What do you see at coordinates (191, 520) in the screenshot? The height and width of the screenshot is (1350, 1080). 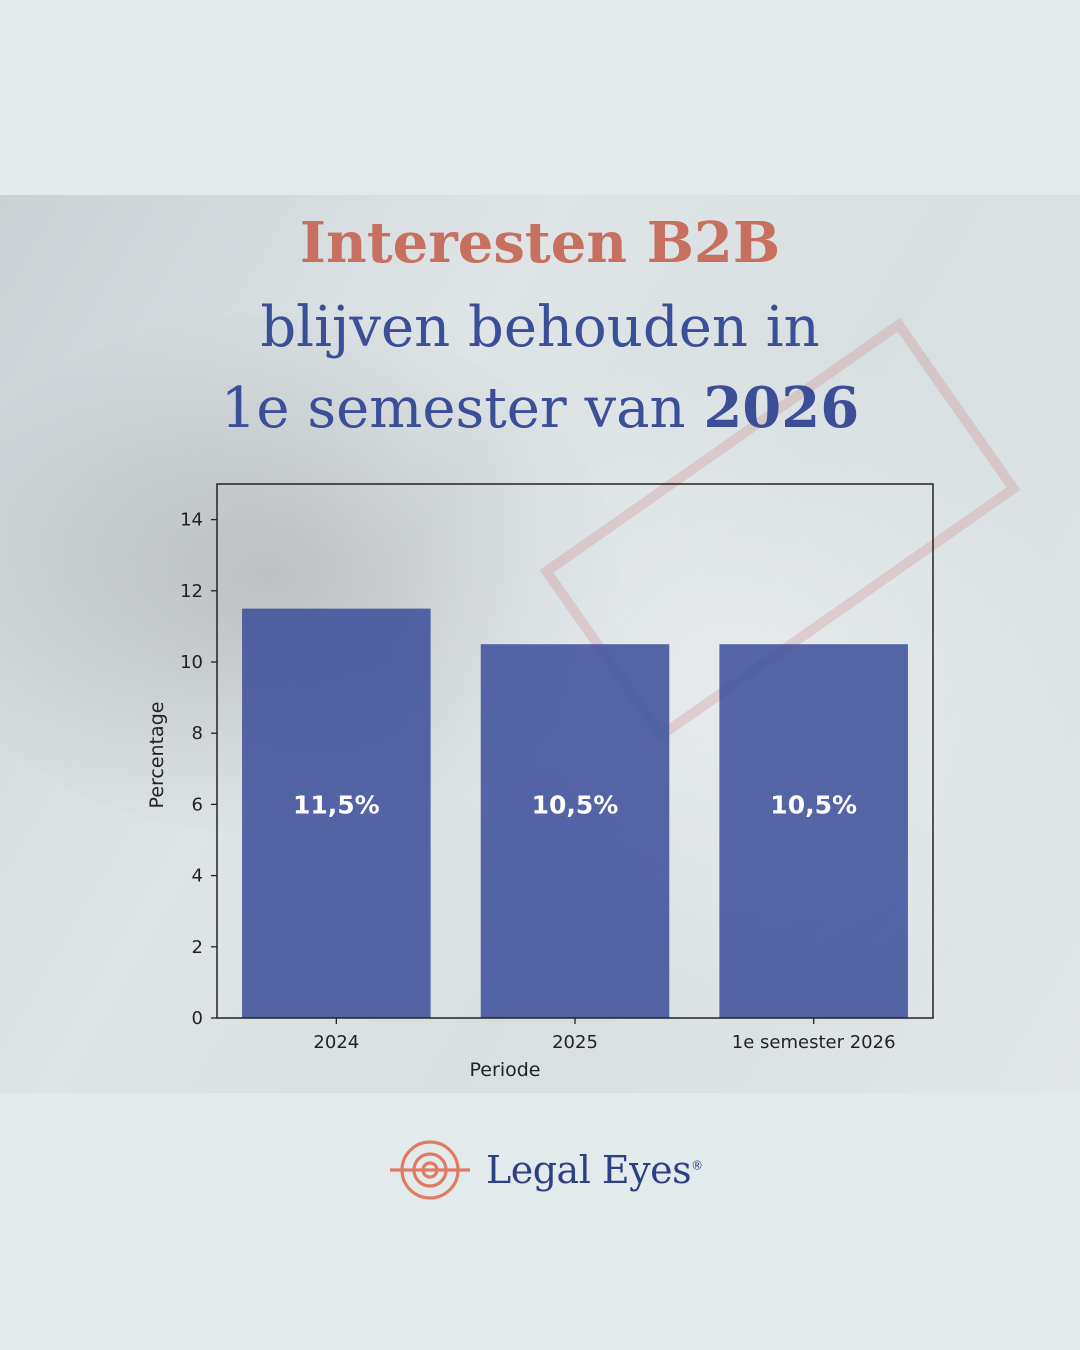 I see `y-tick-label-7: 14` at bounding box center [191, 520].